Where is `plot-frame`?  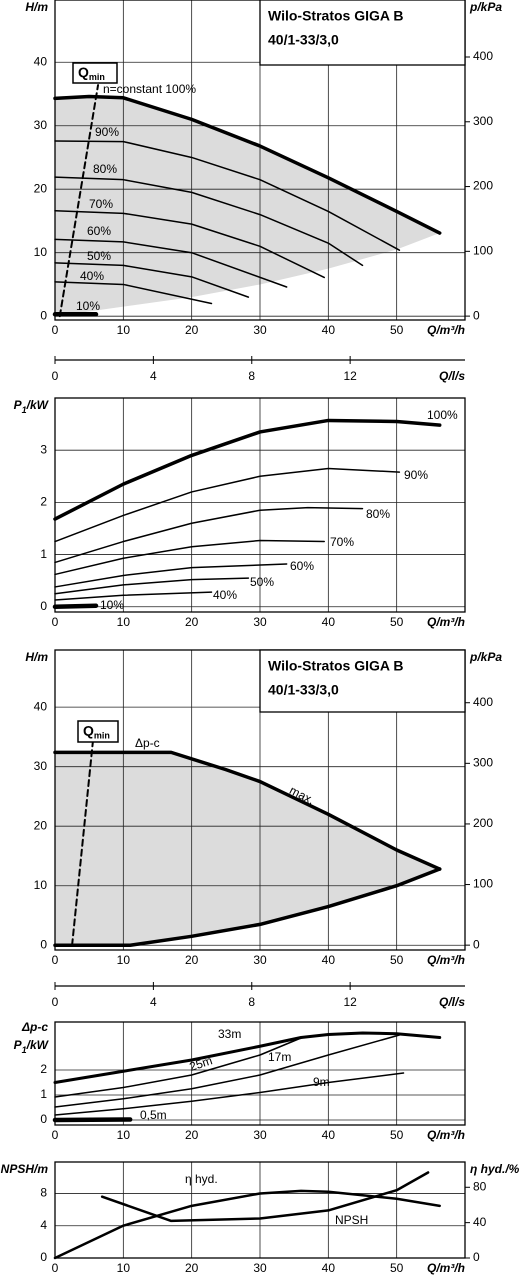
plot-frame is located at coordinates (260, 1073).